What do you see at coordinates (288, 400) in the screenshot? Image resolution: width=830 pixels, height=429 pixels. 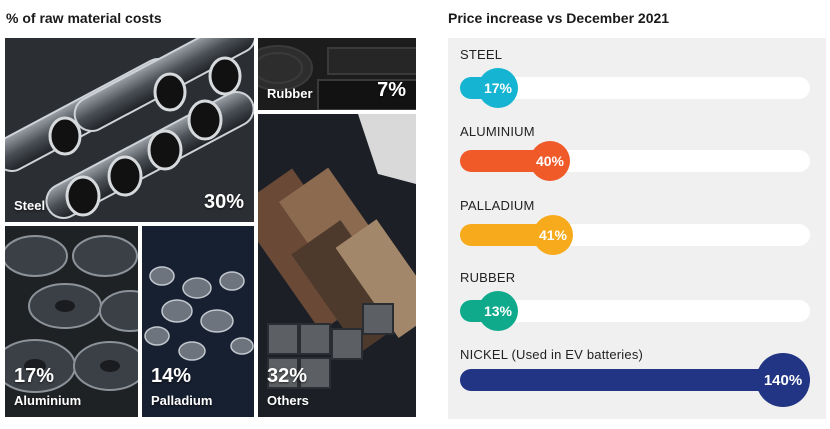 I see `tile-others-name: Others` at bounding box center [288, 400].